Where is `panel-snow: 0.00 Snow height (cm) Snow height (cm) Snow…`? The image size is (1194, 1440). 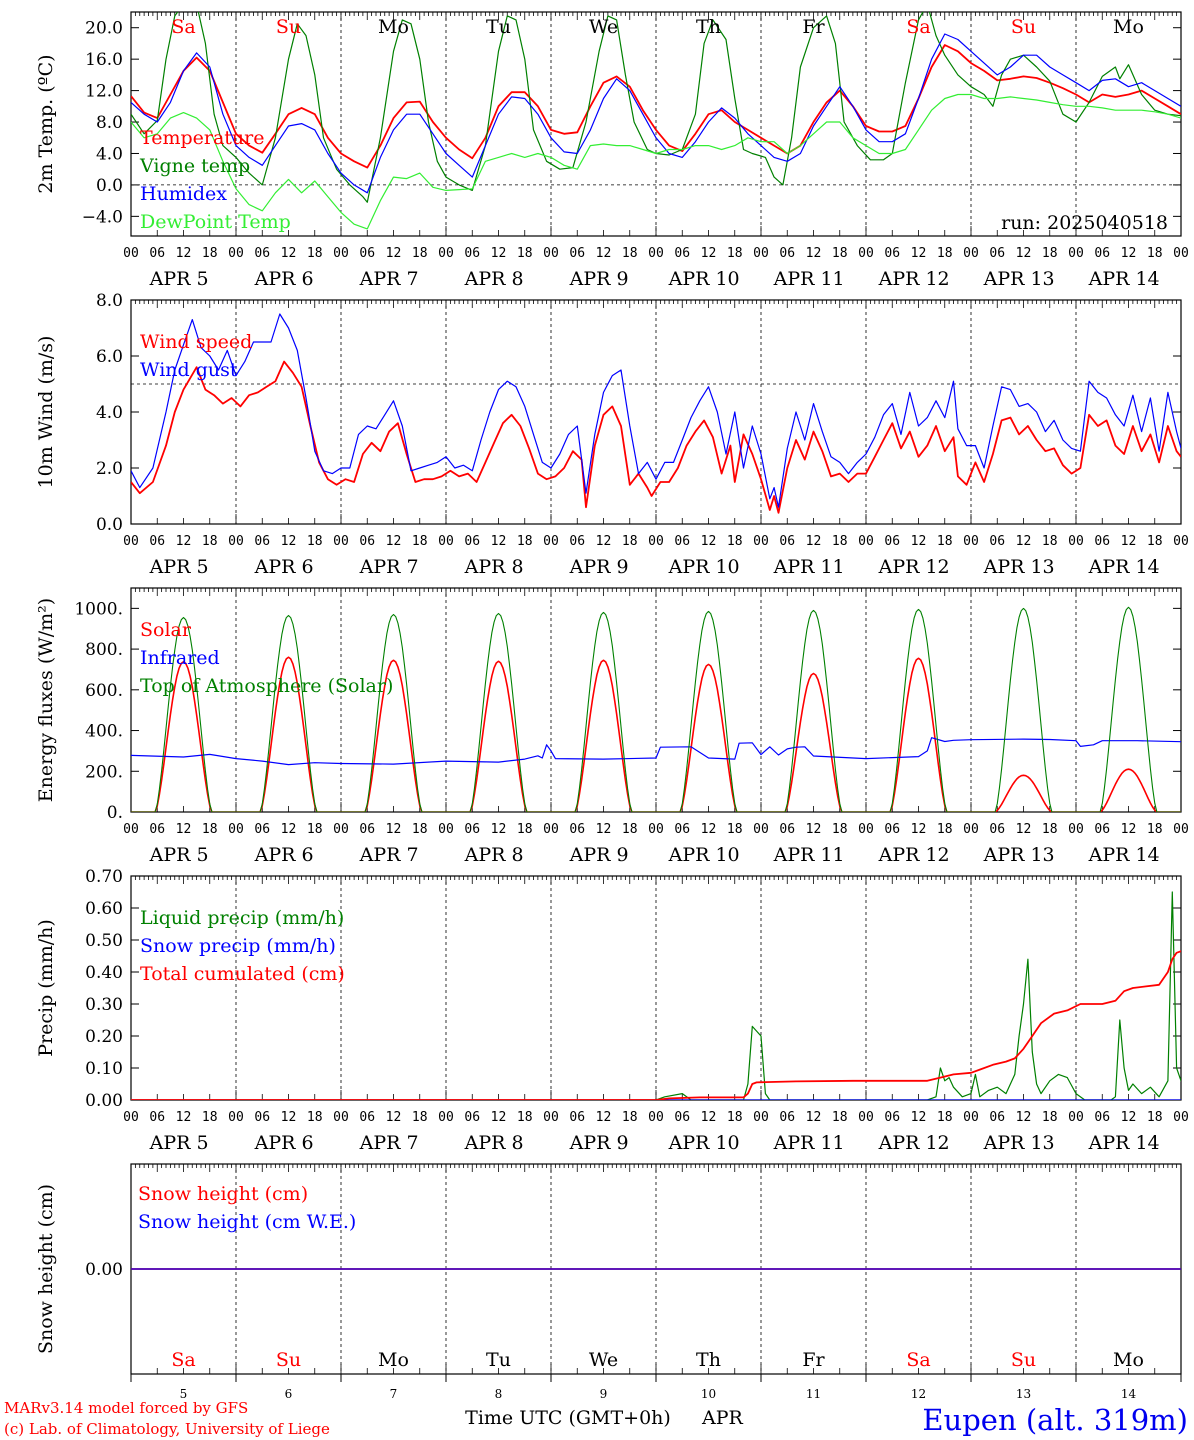 panel-snow: 0.00 Snow height (cm) Snow height (cm) Snow… is located at coordinates (608, 1269).